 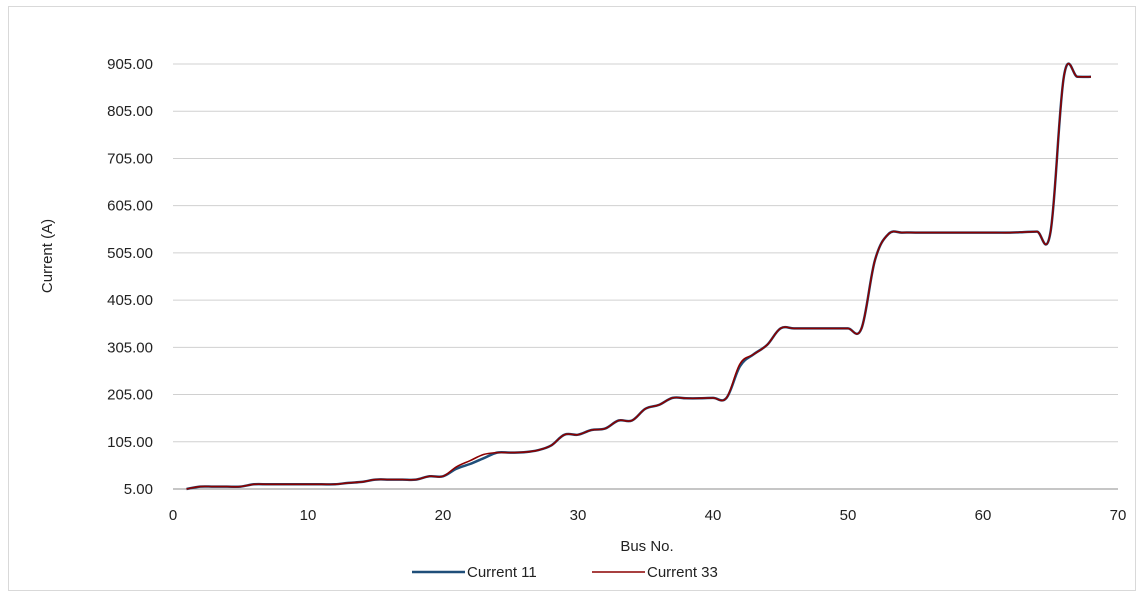 I want to click on x-tick-label: 50, so click(x=848, y=515).